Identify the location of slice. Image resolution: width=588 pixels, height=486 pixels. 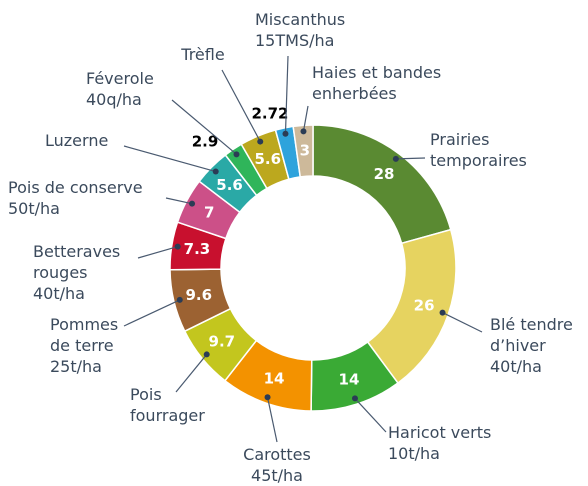
(303, 151).